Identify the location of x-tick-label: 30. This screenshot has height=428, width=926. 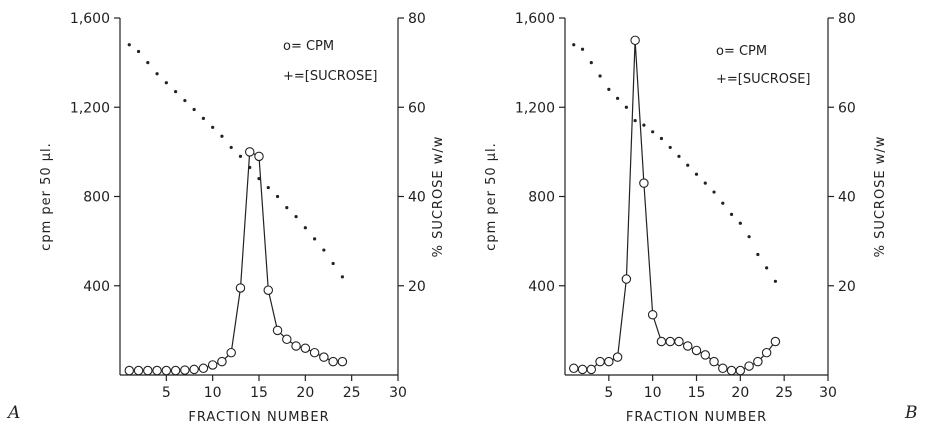
(398, 393).